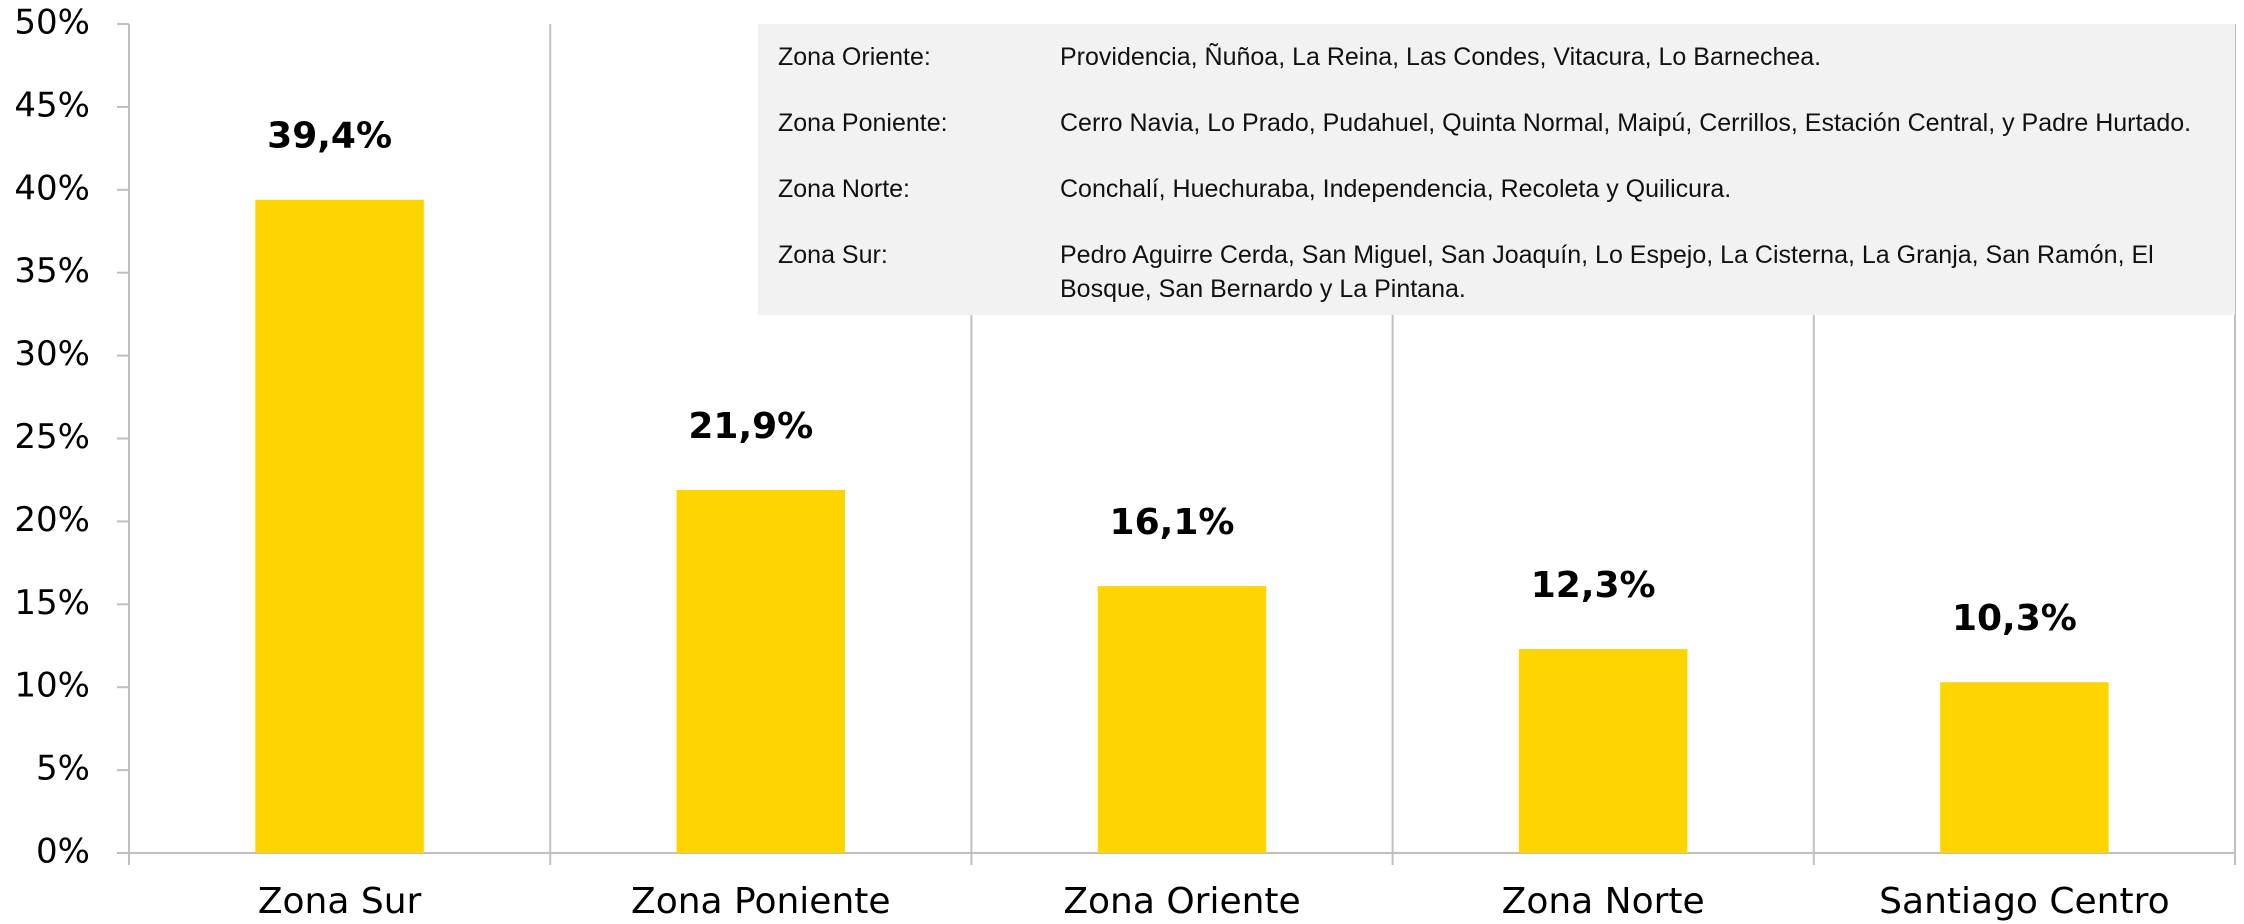 The image size is (2244, 924). Describe the element at coordinates (854, 57) in the screenshot. I see `note-label: Zona Oriente:` at that location.